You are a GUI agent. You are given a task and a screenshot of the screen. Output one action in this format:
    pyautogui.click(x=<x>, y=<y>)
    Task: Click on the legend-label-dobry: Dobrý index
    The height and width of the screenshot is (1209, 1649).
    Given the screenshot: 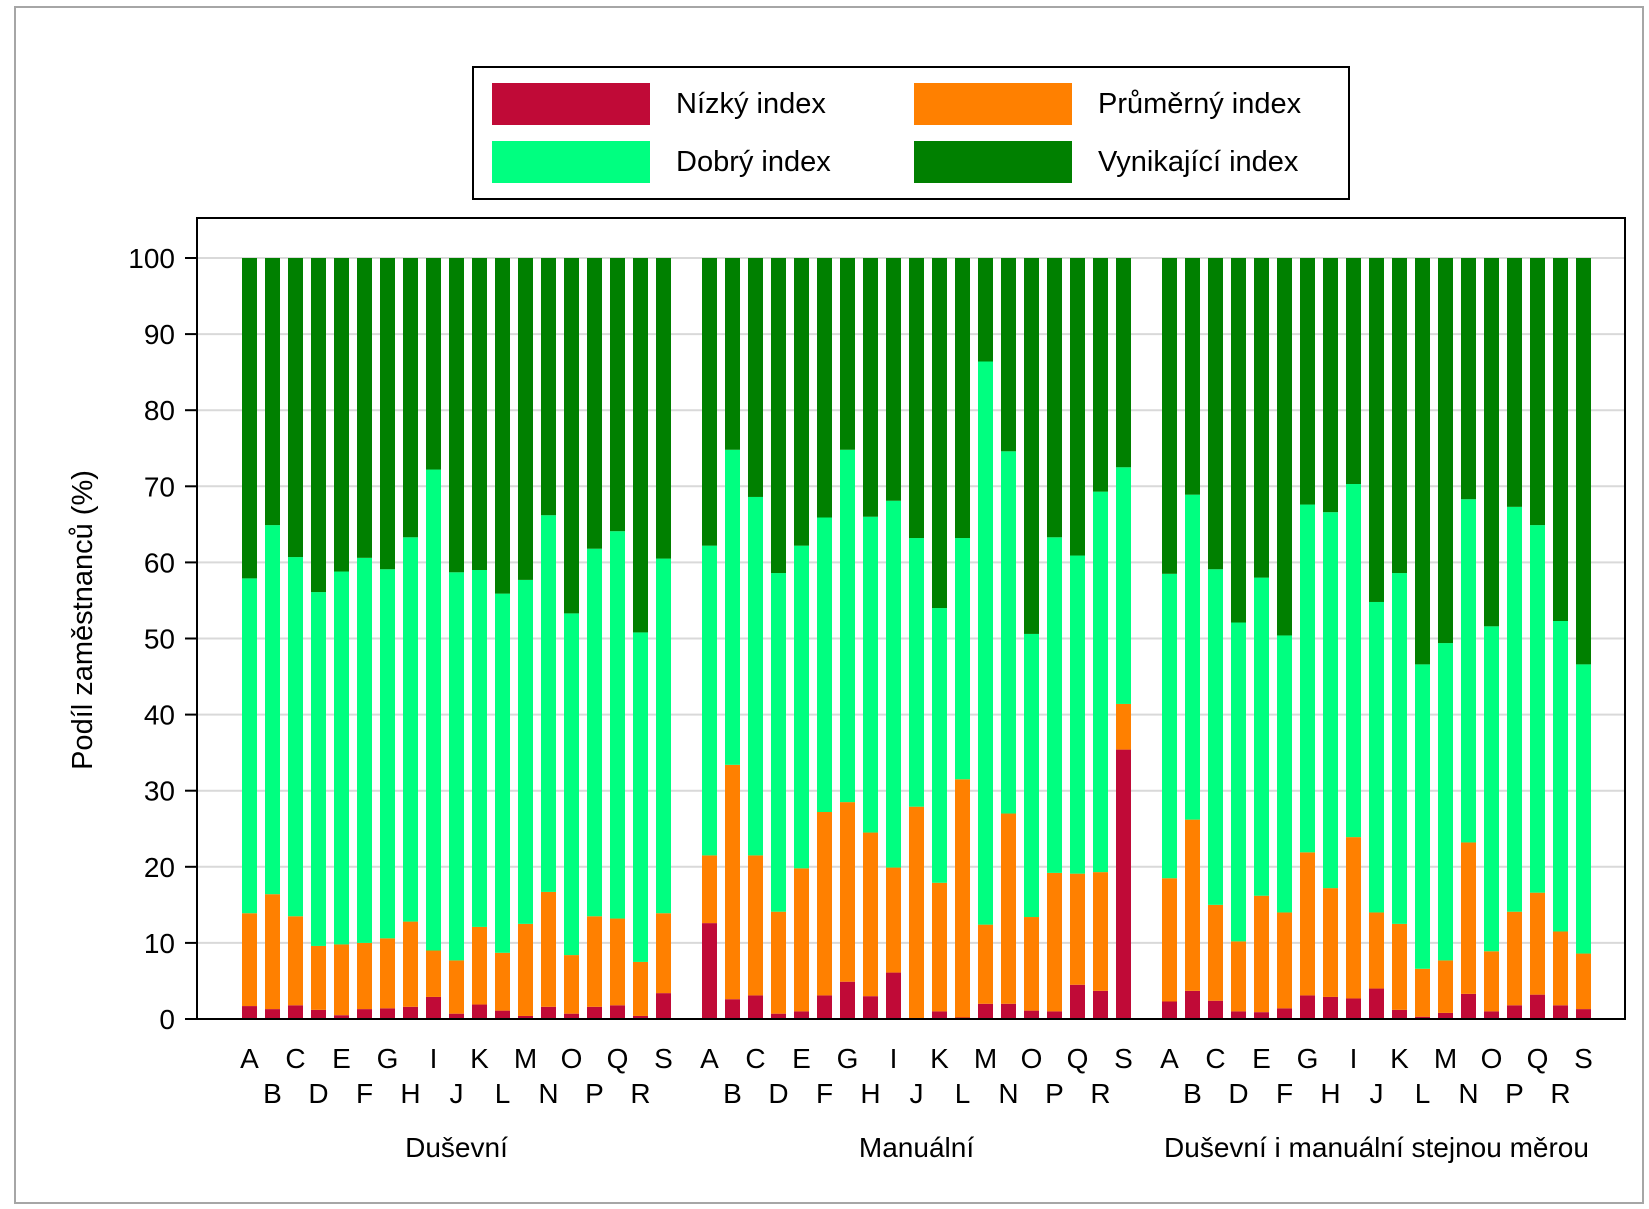 What is the action you would take?
    pyautogui.click(x=753, y=161)
    